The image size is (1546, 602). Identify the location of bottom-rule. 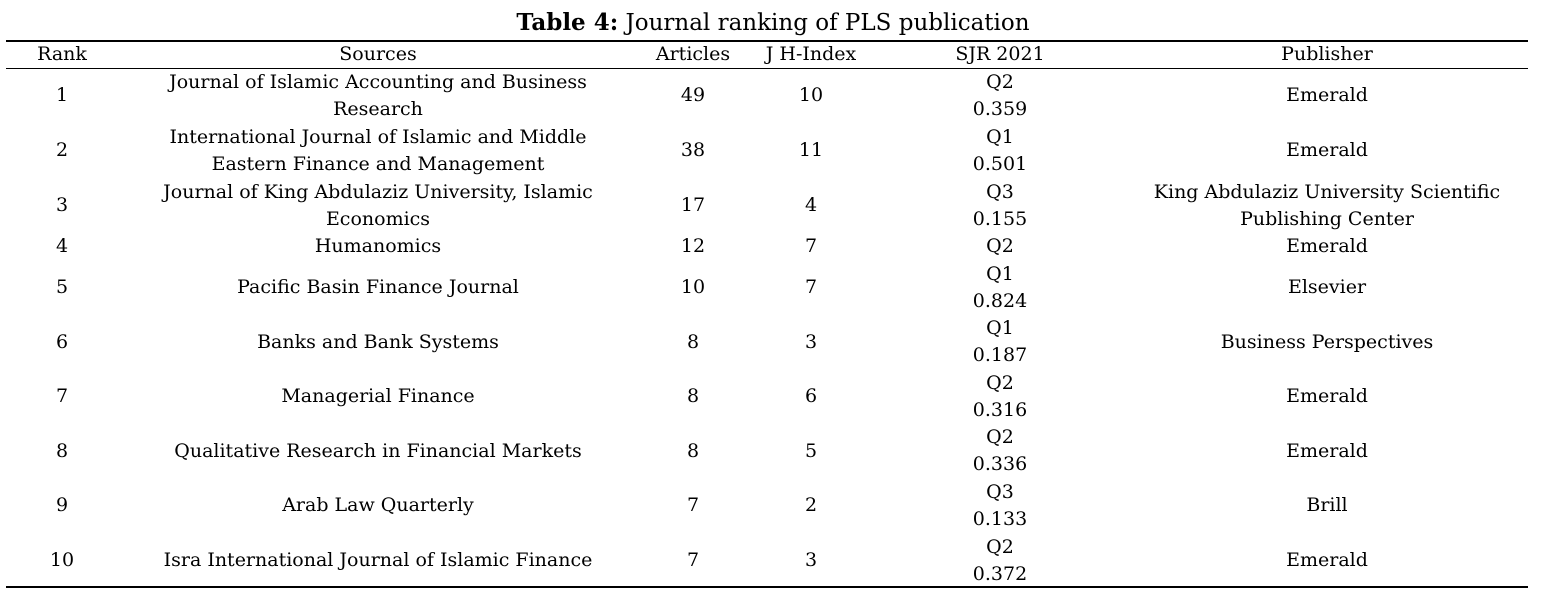
(767, 587).